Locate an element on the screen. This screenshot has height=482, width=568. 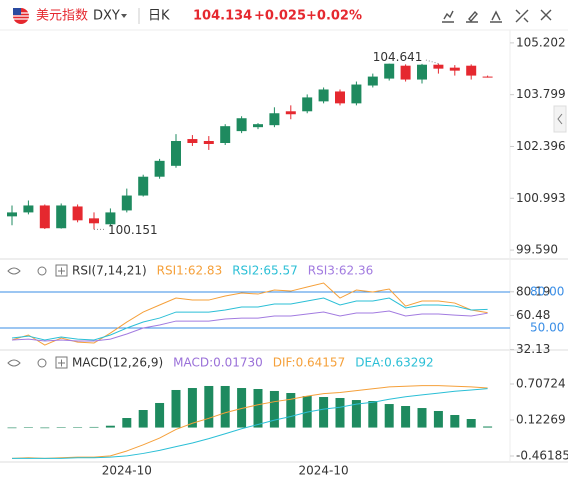
dropdown-arrow is located at coordinates (124, 16).